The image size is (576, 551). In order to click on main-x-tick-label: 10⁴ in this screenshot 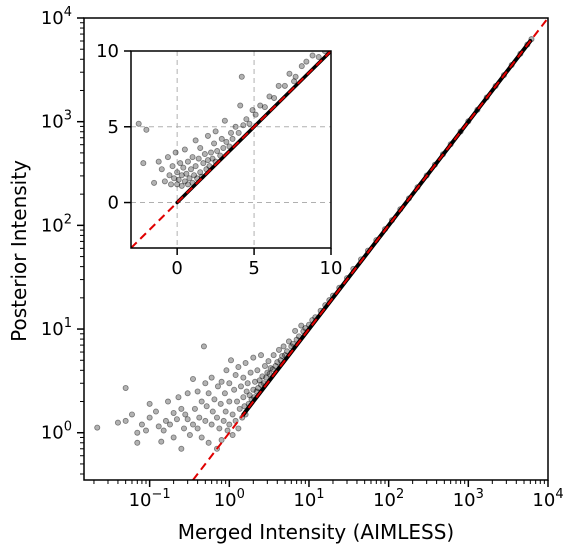, I will do `click(547, 499)`.